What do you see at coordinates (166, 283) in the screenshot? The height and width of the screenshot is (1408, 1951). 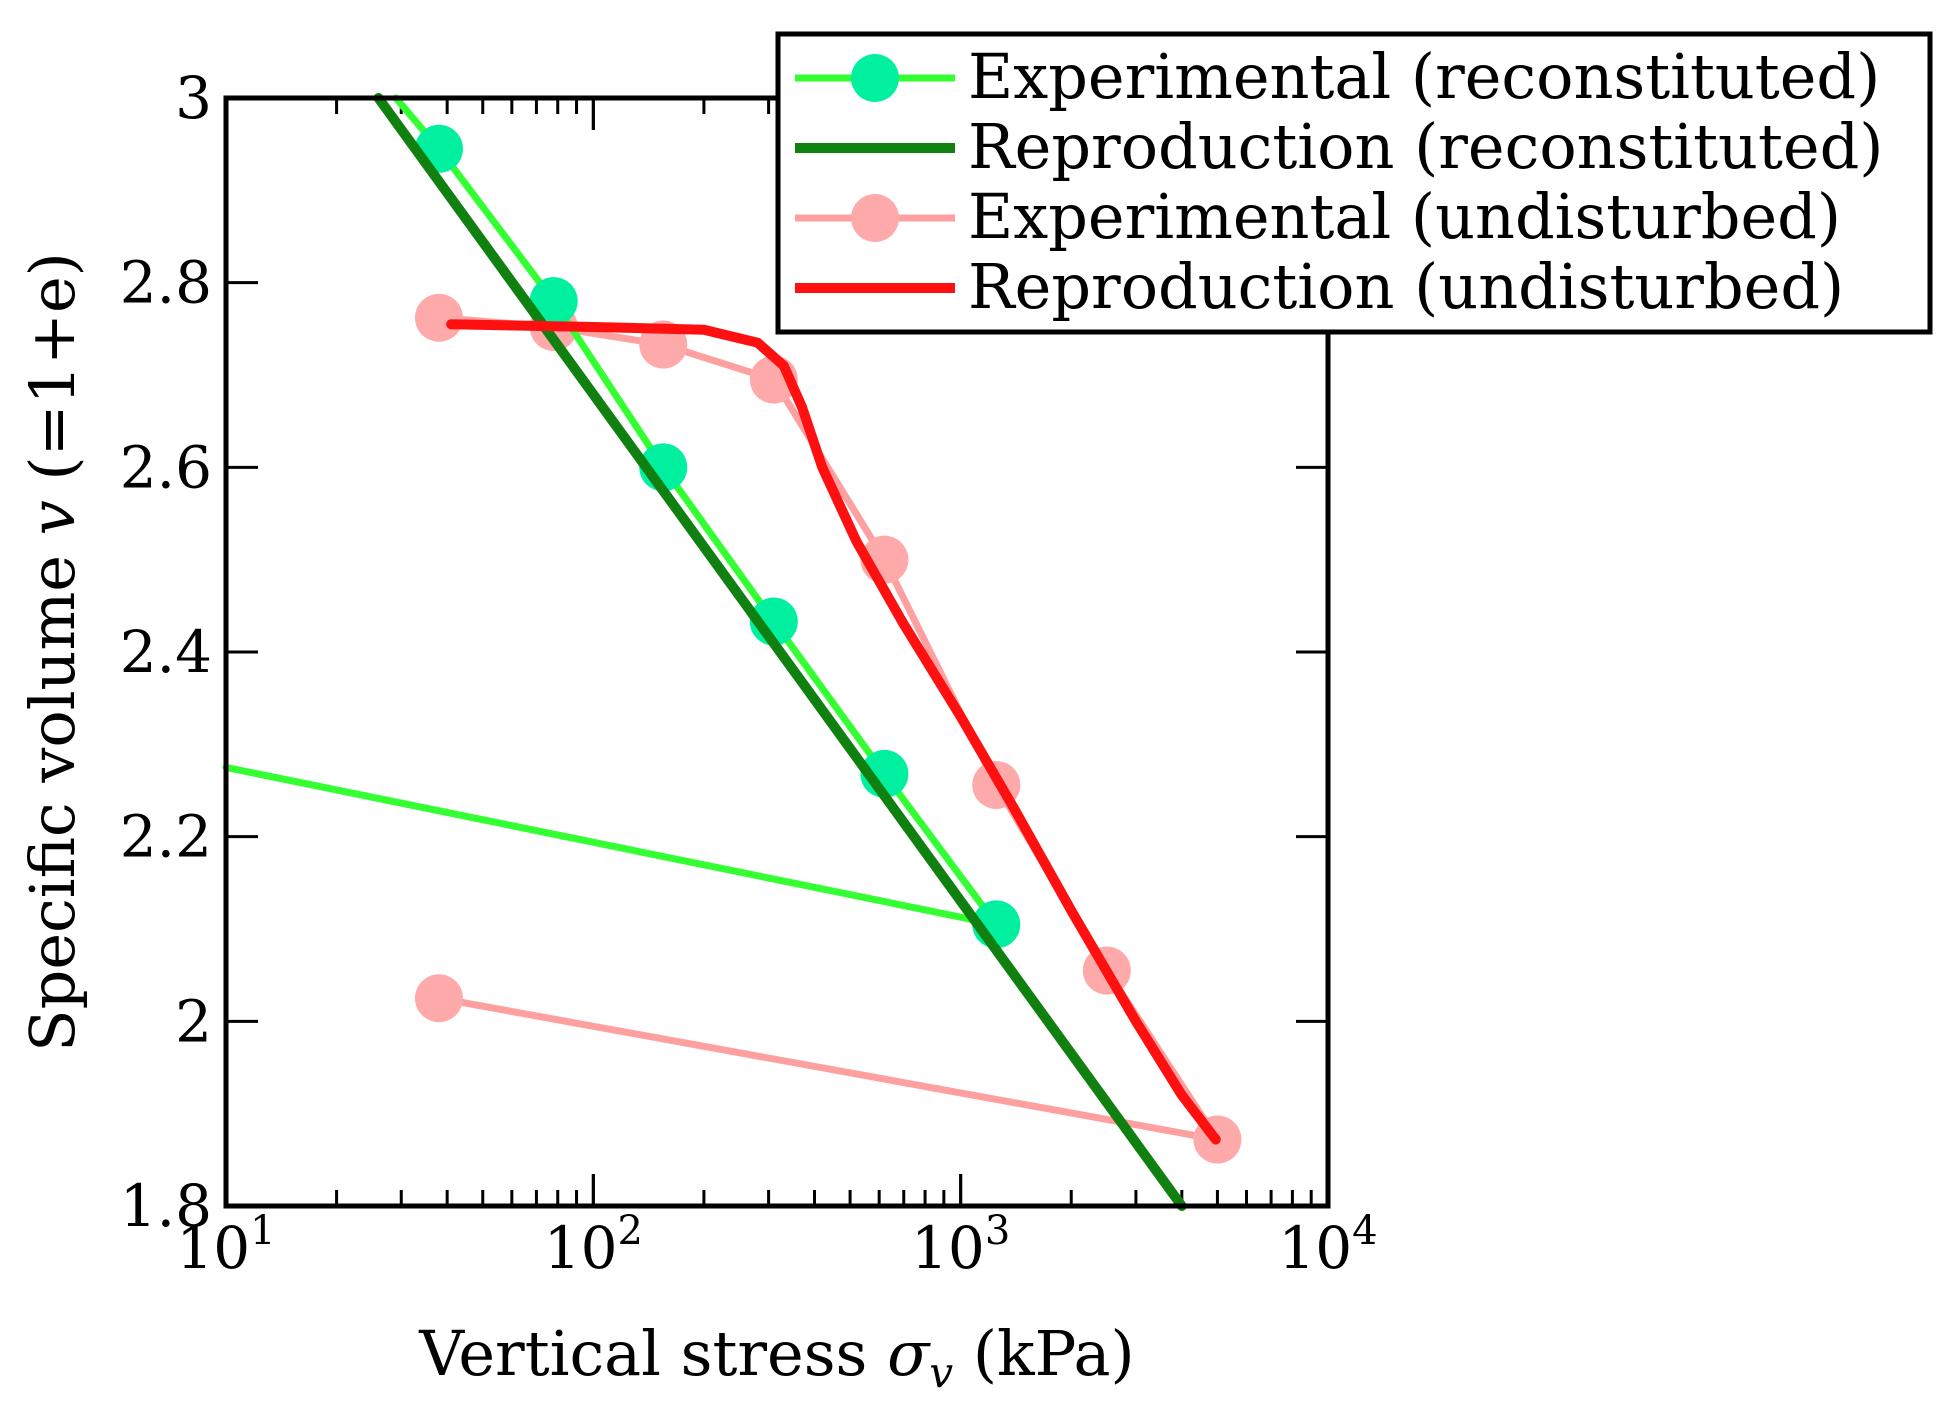 I see `y-tick-label: 2.8` at bounding box center [166, 283].